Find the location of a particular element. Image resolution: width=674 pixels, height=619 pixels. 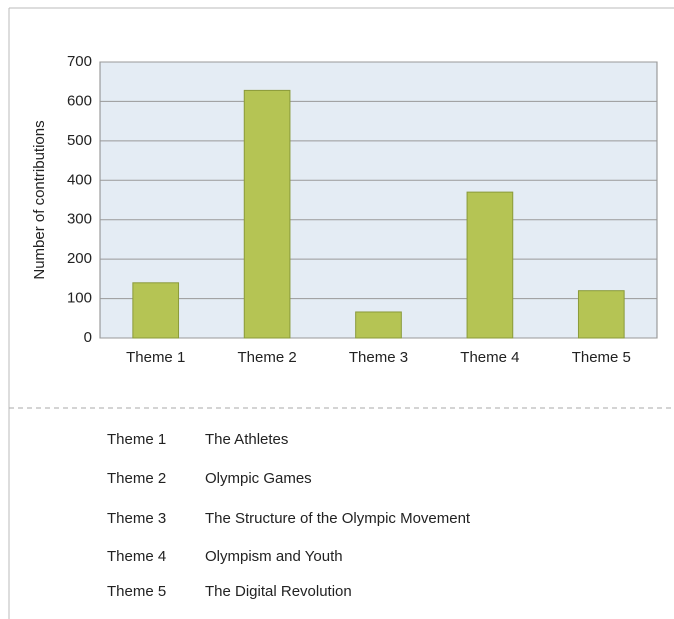

theme-name: Olympic Games is located at coordinates (258, 478).